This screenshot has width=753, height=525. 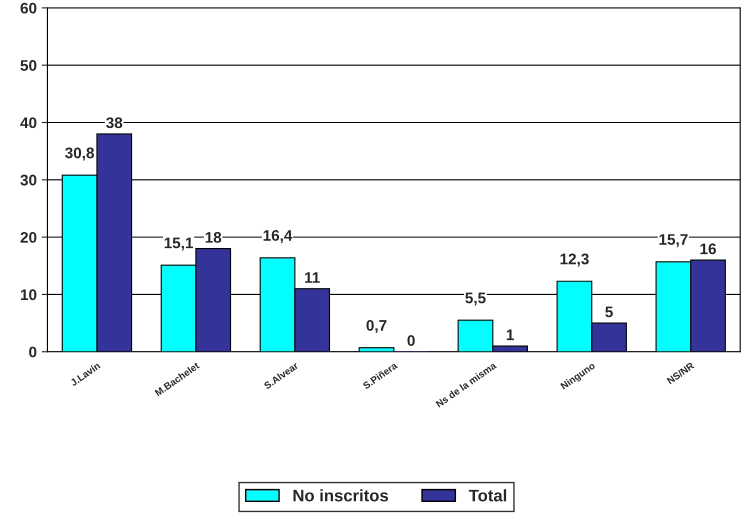 What do you see at coordinates (32, 352) in the screenshot?
I see `y-tick-label: 0` at bounding box center [32, 352].